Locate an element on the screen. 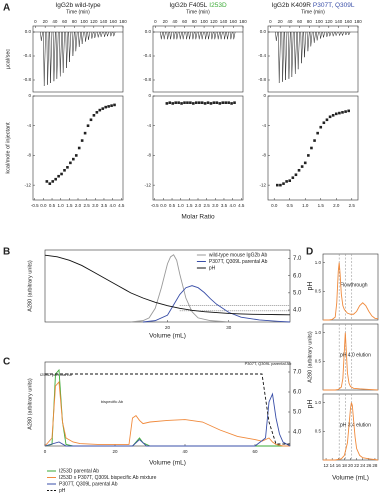 This screenshot has height=500, width=383. x-tick-label: 4.5 is located at coordinates (121, 205).